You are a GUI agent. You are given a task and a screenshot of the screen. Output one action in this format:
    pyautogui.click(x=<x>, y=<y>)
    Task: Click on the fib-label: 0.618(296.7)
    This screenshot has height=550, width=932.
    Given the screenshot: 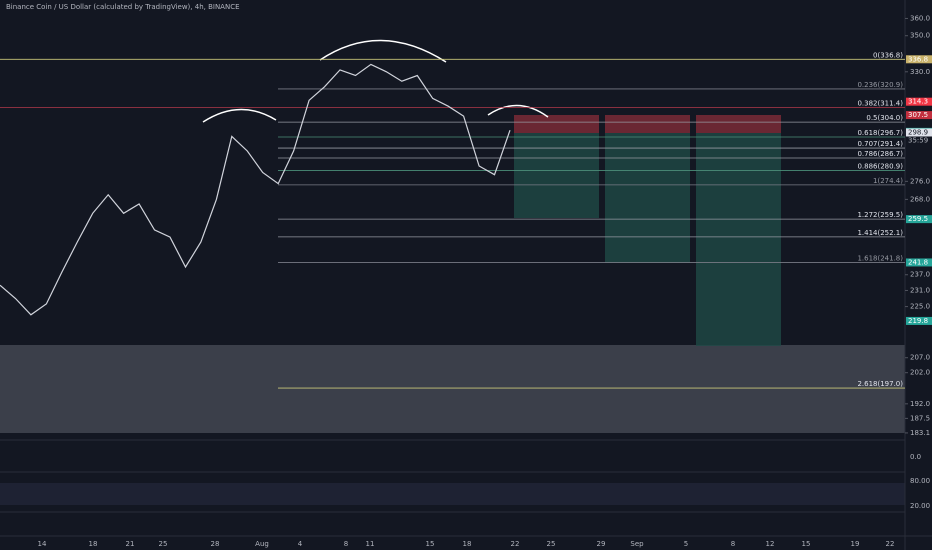 What is the action you would take?
    pyautogui.click(x=880, y=133)
    